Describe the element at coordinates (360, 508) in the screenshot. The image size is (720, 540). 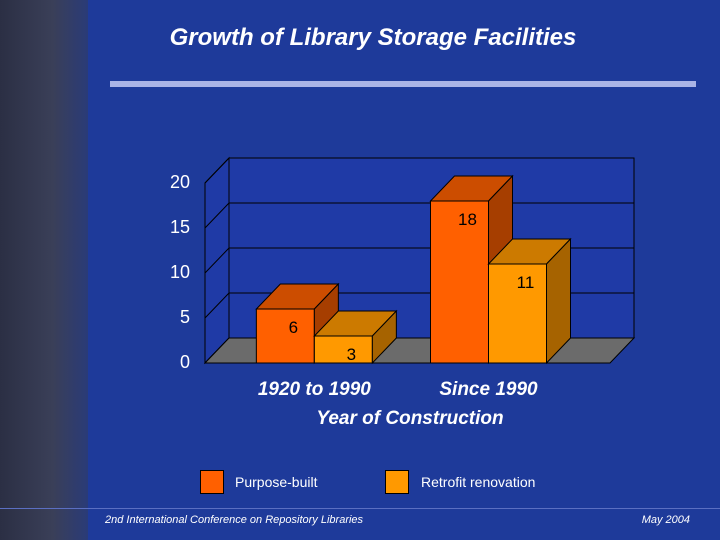
I see `footer-divider` at that location.